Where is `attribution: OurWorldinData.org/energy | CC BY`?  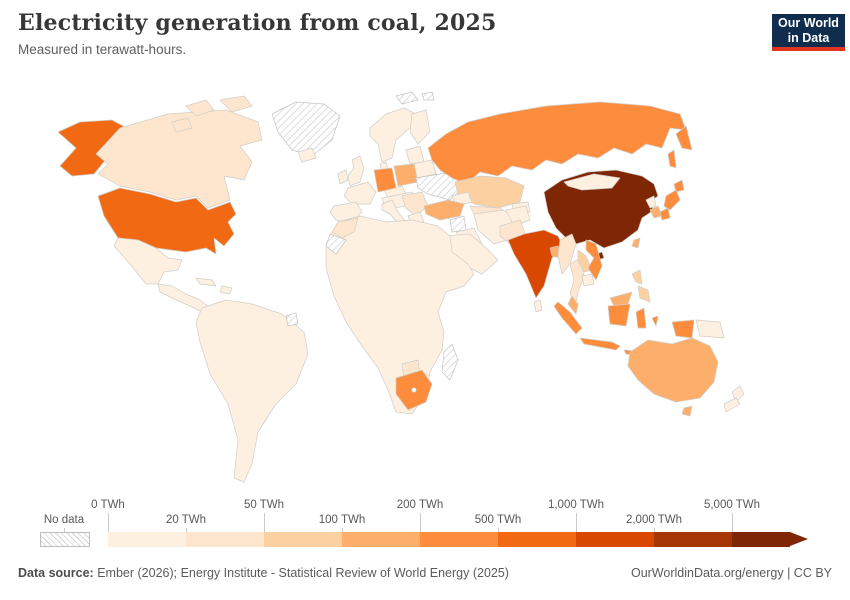 attribution: OurWorldinData.org/energy | CC BY is located at coordinates (731, 573).